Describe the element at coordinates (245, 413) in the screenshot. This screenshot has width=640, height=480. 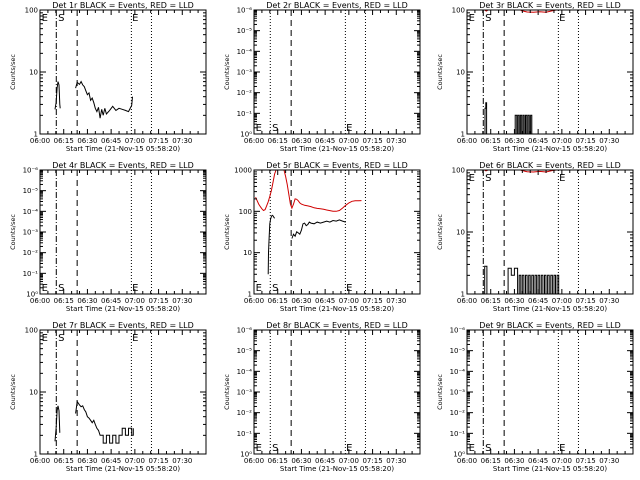
I see `y-tick-label: 10⁻²` at that location.